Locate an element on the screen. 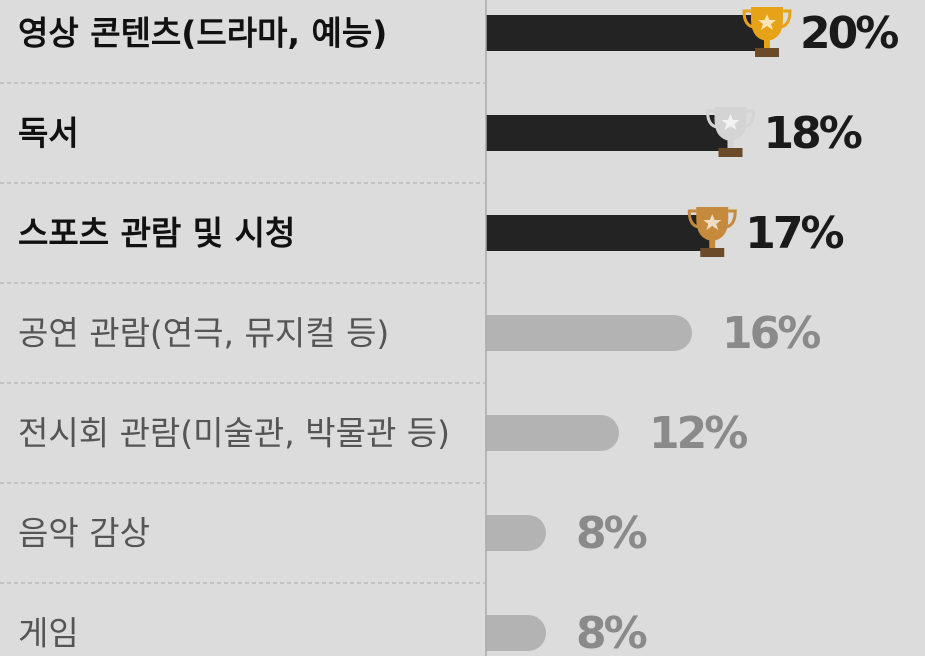 The image size is (925, 656). value-label: 16% is located at coordinates (771, 333).